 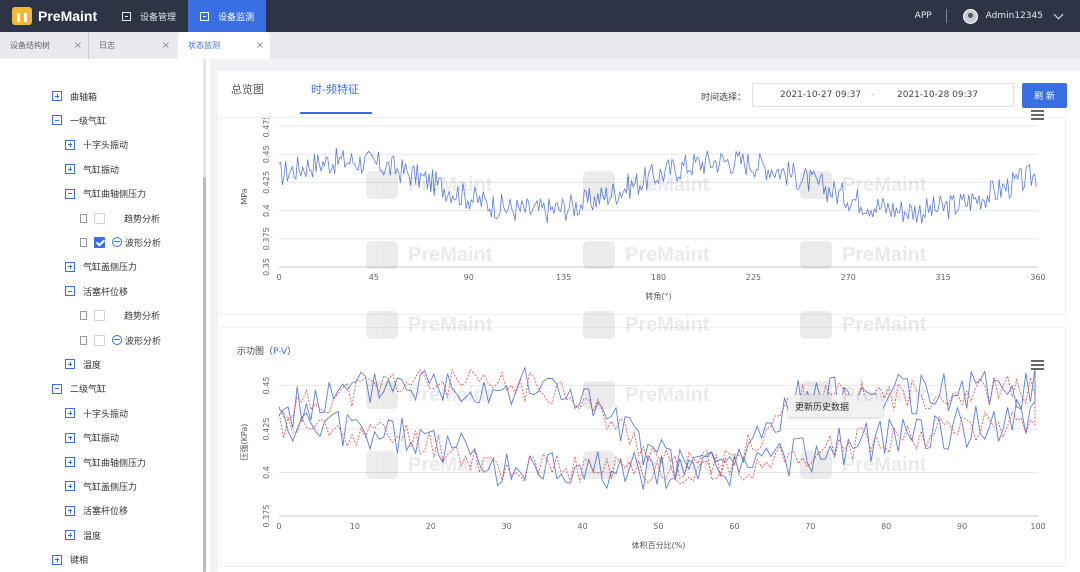 I want to click on x-tick-label: 0, so click(x=278, y=526).